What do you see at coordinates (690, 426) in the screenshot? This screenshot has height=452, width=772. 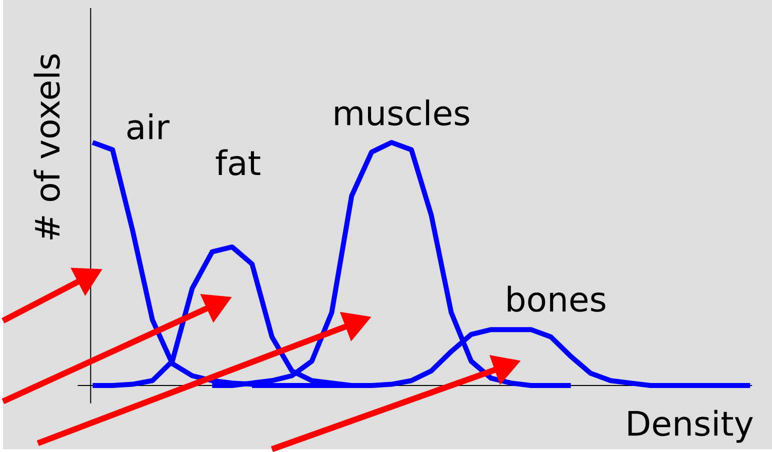 I see `x-axis-title: Density` at bounding box center [690, 426].